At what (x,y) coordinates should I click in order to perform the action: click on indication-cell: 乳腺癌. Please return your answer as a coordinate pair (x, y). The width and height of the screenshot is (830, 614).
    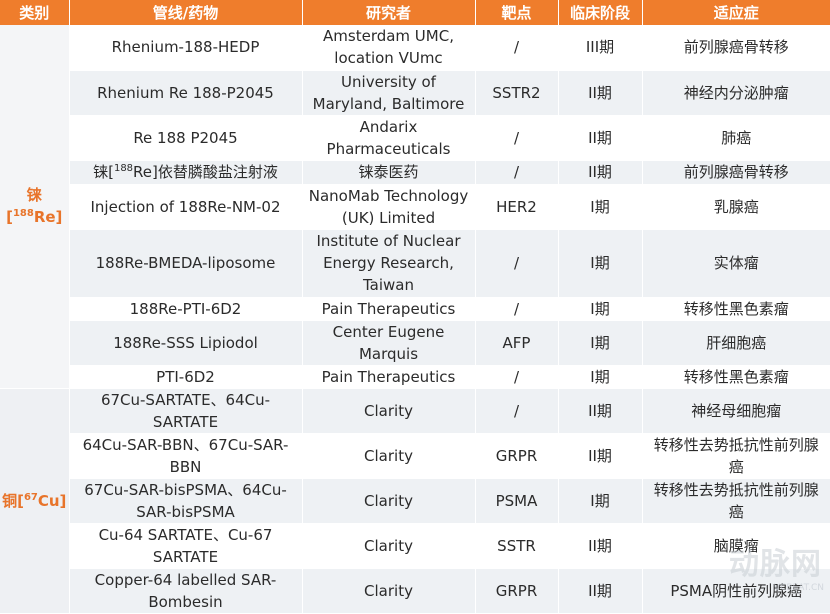
    Looking at the image, I should click on (736, 207).